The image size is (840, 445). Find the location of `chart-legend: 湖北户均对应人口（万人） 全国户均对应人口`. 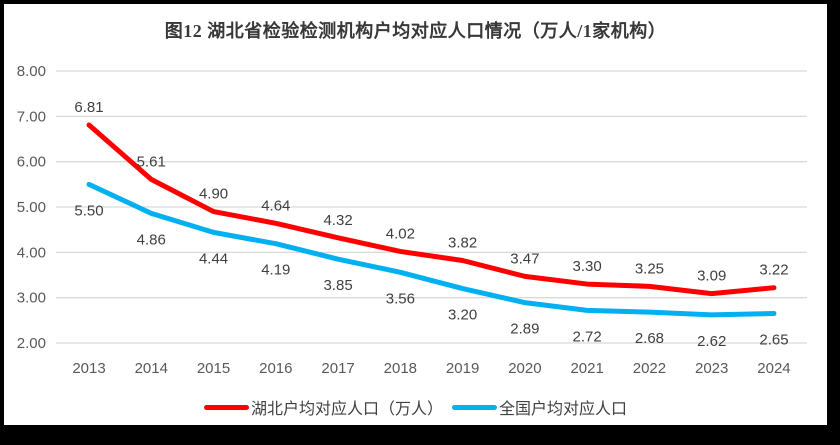

chart-legend: 湖北户均对应人口（万人） 全国户均对应人口 is located at coordinates (415, 407).